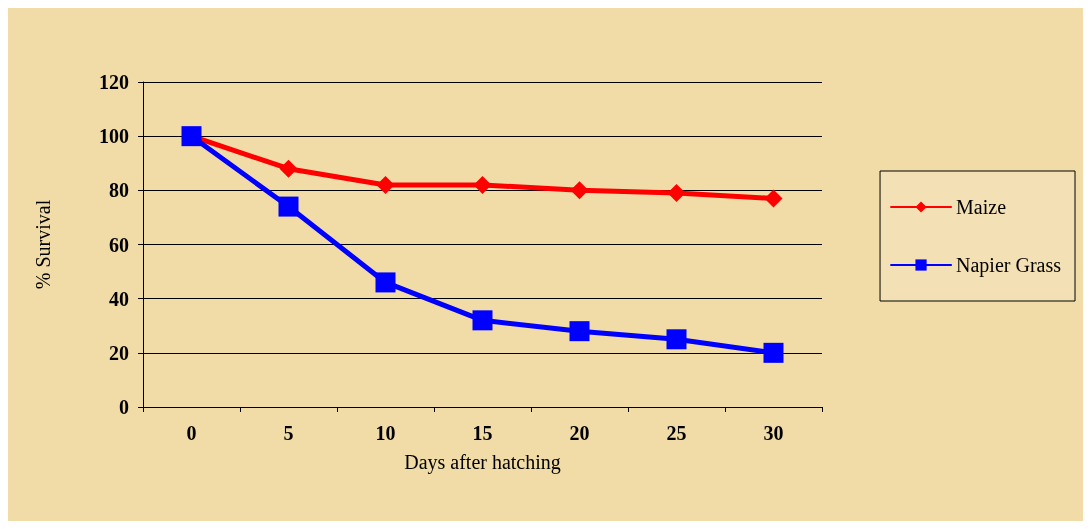 This screenshot has width=1091, height=529. I want to click on x-tick-label: 15, so click(482, 433).